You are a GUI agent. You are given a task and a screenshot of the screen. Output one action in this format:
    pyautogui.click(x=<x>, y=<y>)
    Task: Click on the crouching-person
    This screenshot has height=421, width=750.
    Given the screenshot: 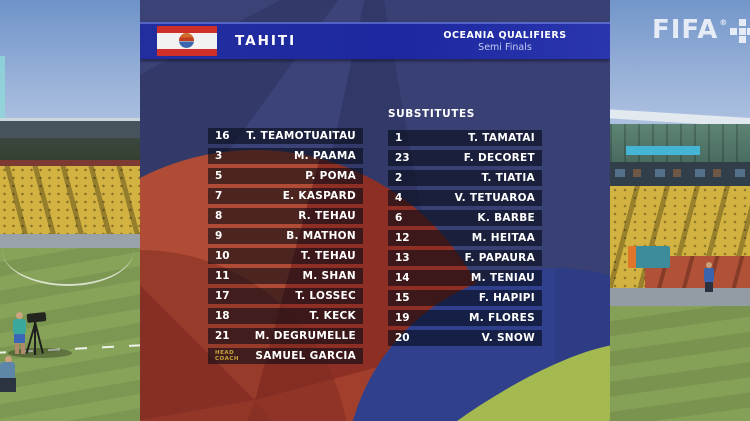 What is the action you would take?
    pyautogui.click(x=8, y=359)
    